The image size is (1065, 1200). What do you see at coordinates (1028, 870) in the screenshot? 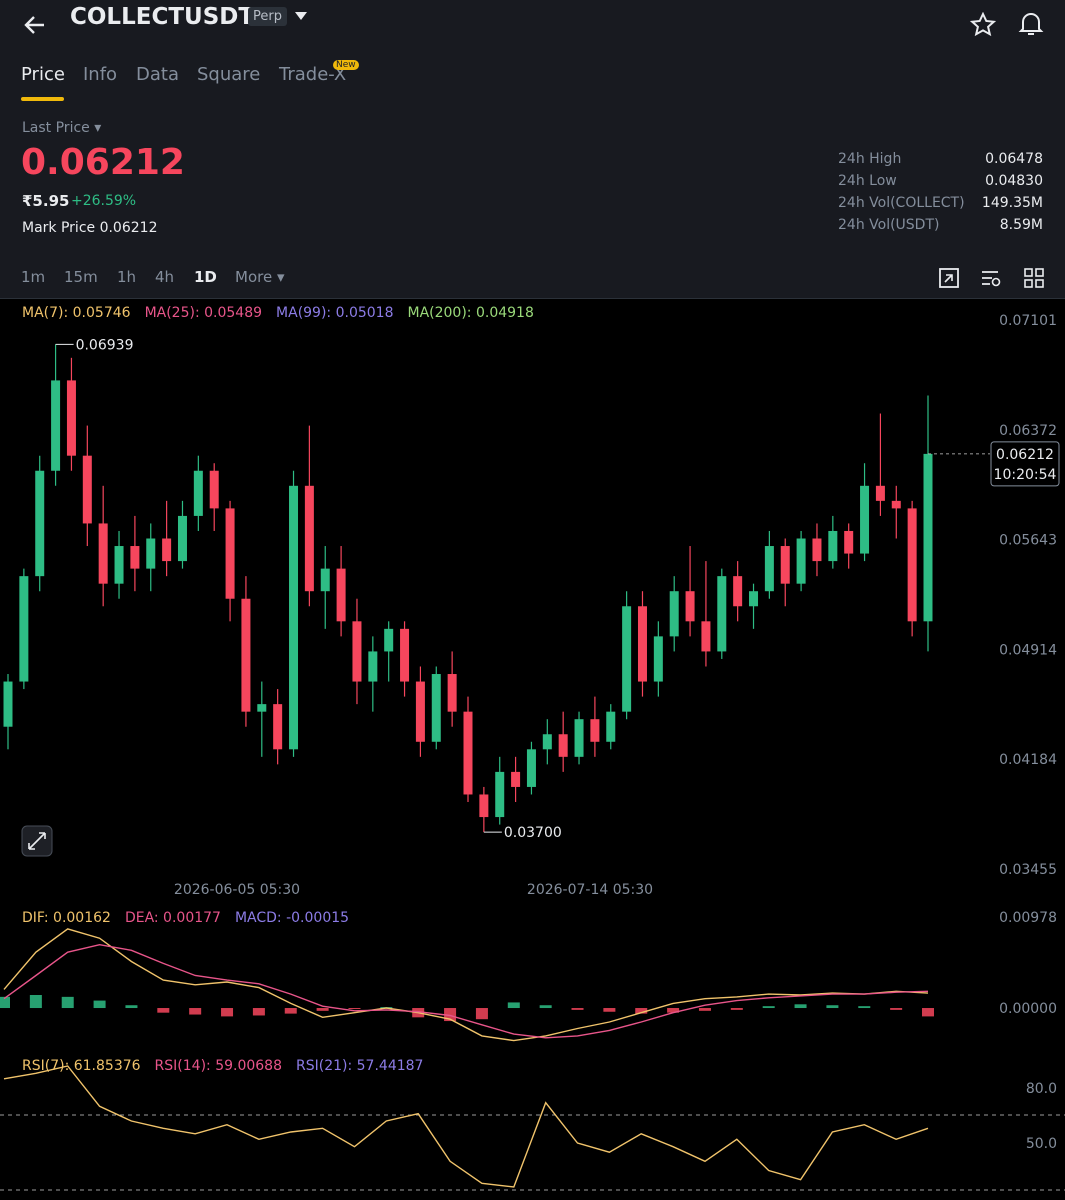
I see `y-tick-label: 0.03455` at bounding box center [1028, 870].